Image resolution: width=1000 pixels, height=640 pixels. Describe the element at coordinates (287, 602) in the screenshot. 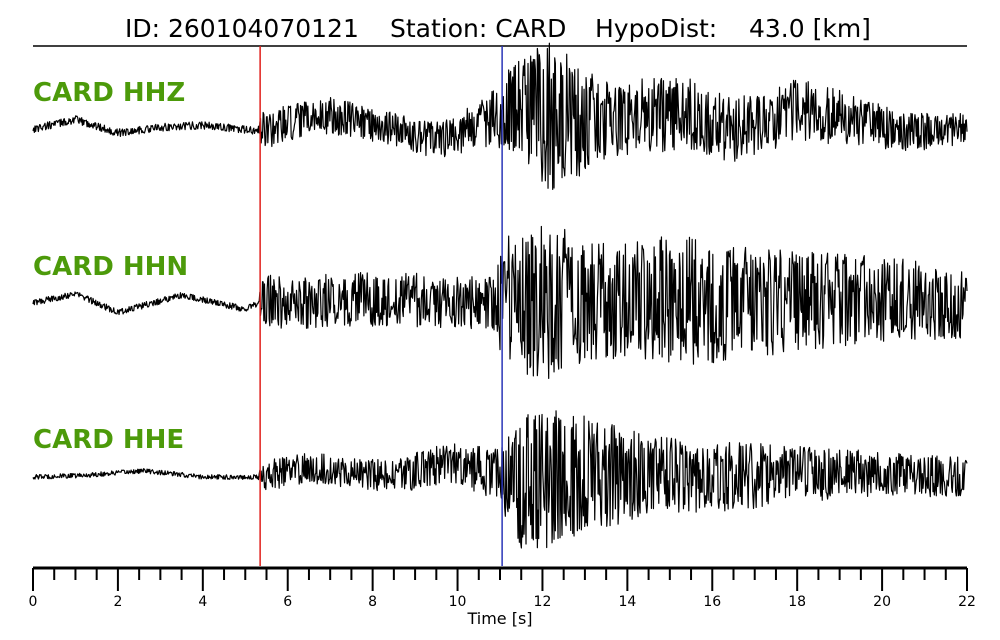

I see `tick-label: 6` at that location.